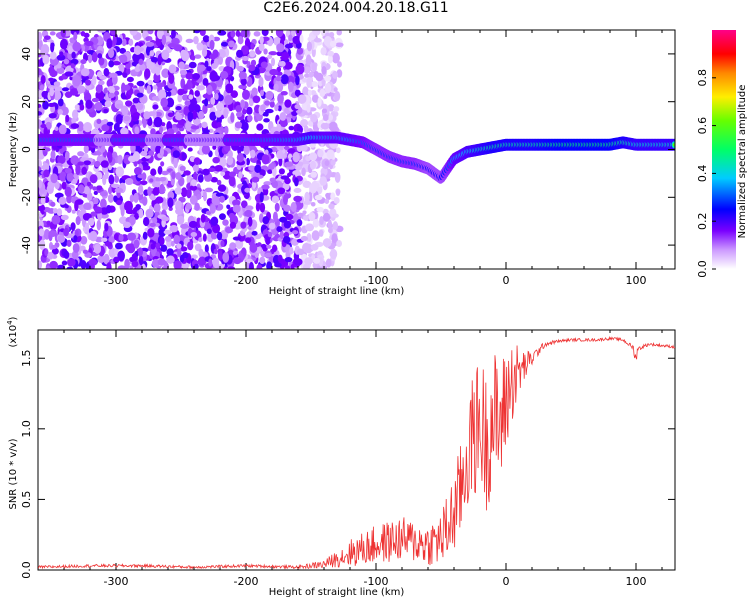 The height and width of the screenshot is (600, 750). I want to click on x-tick-label: 0, so click(506, 280).